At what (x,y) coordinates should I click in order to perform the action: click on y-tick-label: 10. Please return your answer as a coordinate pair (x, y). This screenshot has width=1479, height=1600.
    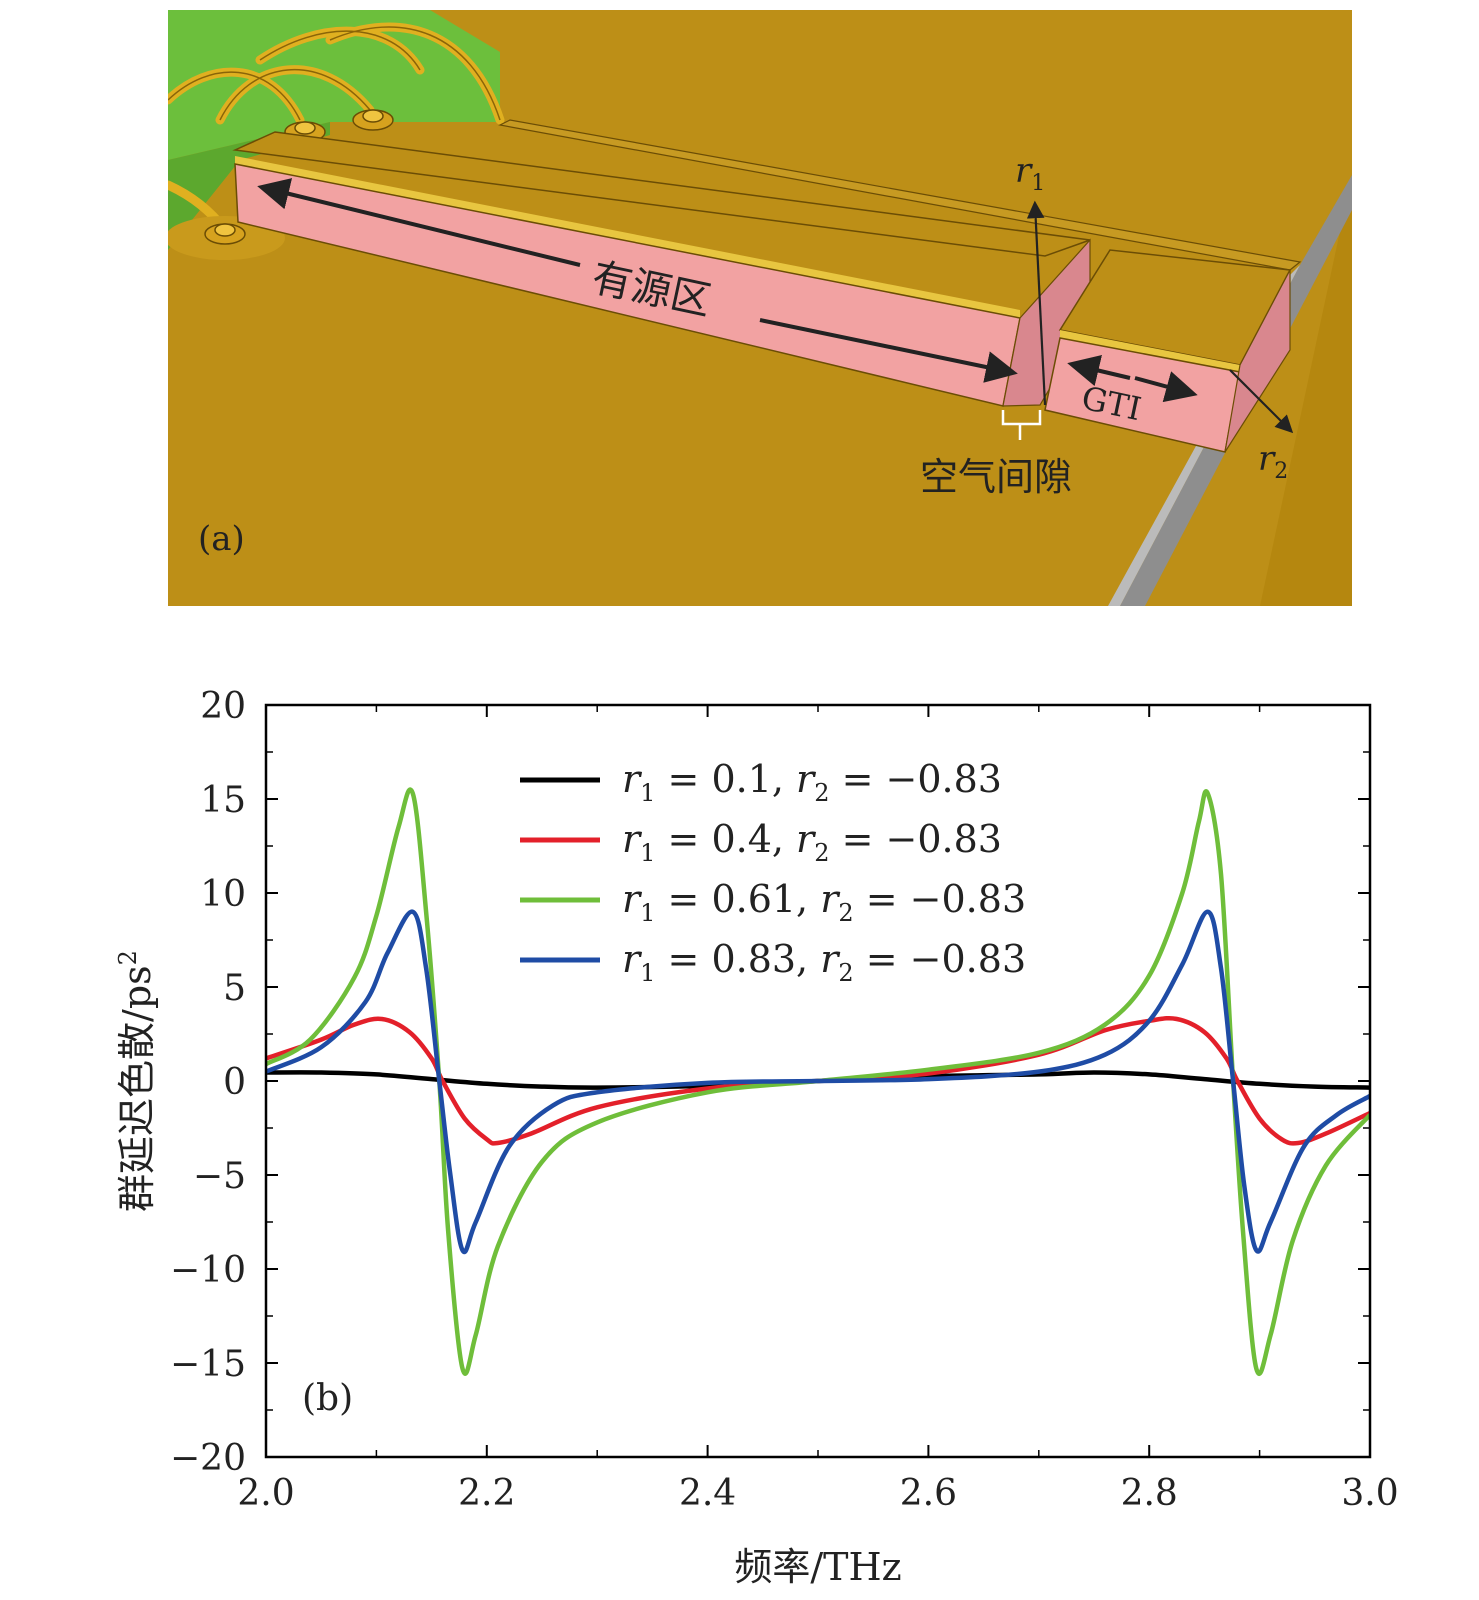
    Looking at the image, I should click on (223, 894).